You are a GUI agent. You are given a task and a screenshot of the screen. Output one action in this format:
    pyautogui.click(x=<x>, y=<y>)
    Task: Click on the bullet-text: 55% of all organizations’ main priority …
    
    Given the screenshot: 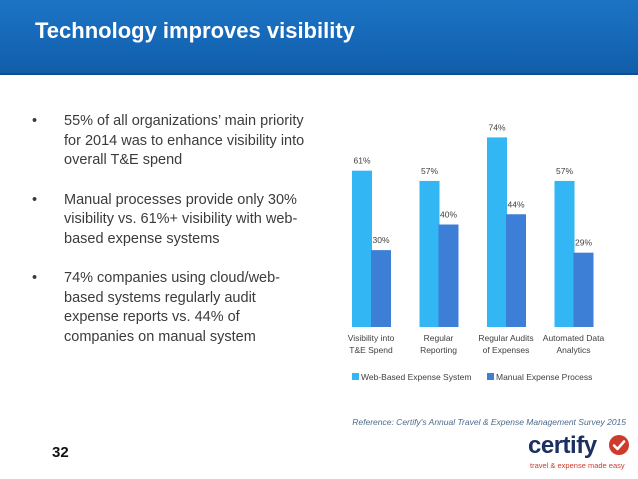 What is the action you would take?
    pyautogui.click(x=184, y=140)
    